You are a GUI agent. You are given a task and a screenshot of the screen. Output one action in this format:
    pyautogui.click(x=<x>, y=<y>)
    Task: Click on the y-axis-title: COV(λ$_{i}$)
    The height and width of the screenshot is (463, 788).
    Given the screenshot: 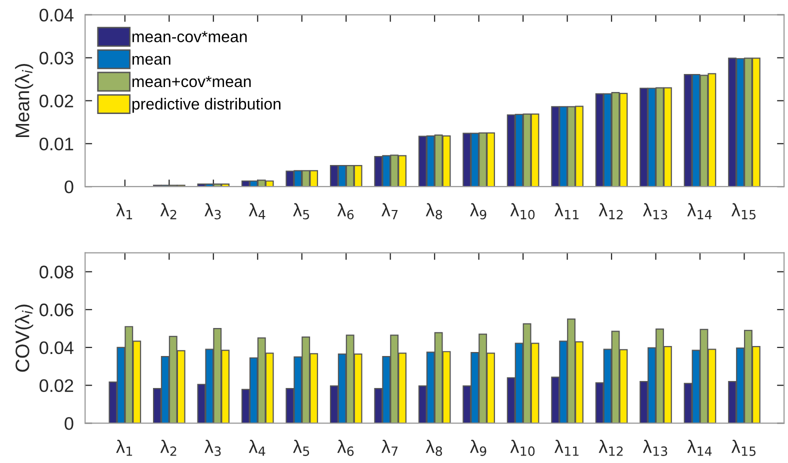 What is the action you would take?
    pyautogui.click(x=24, y=338)
    